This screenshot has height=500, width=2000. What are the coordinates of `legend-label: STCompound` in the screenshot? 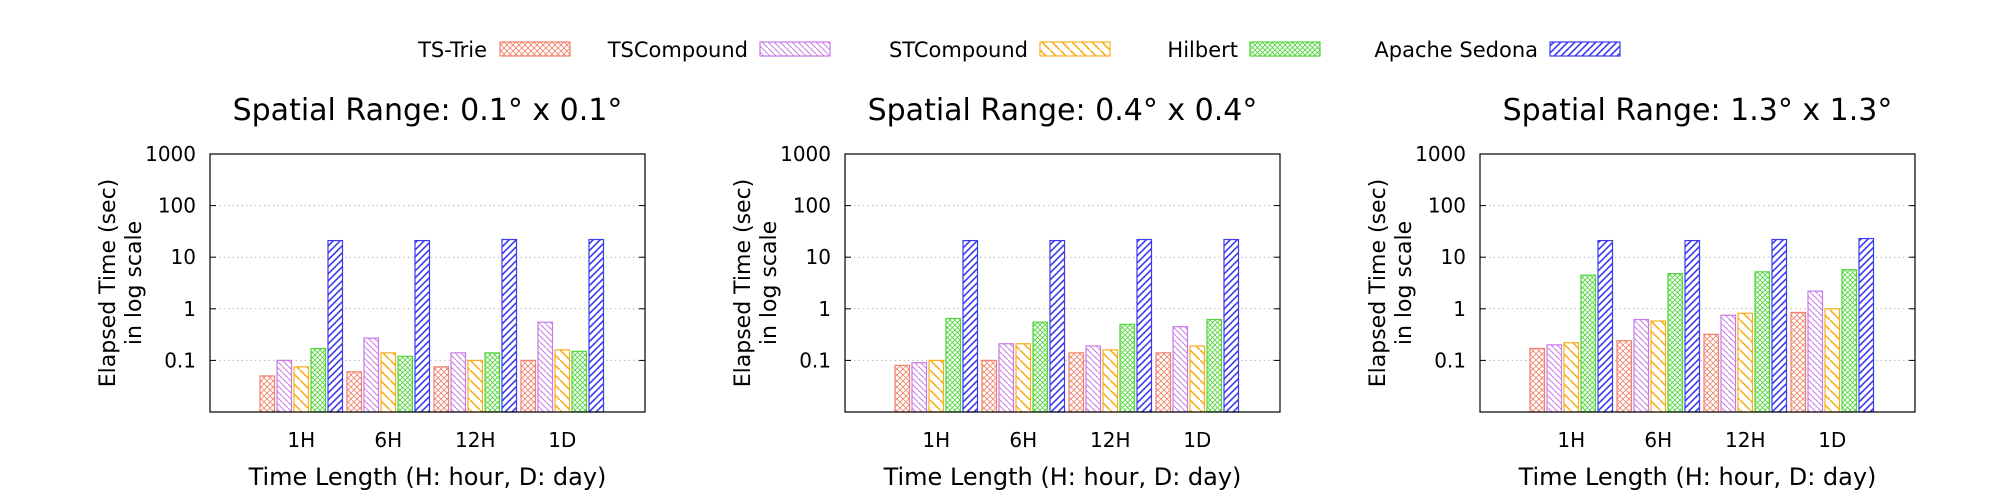 It's located at (958, 50).